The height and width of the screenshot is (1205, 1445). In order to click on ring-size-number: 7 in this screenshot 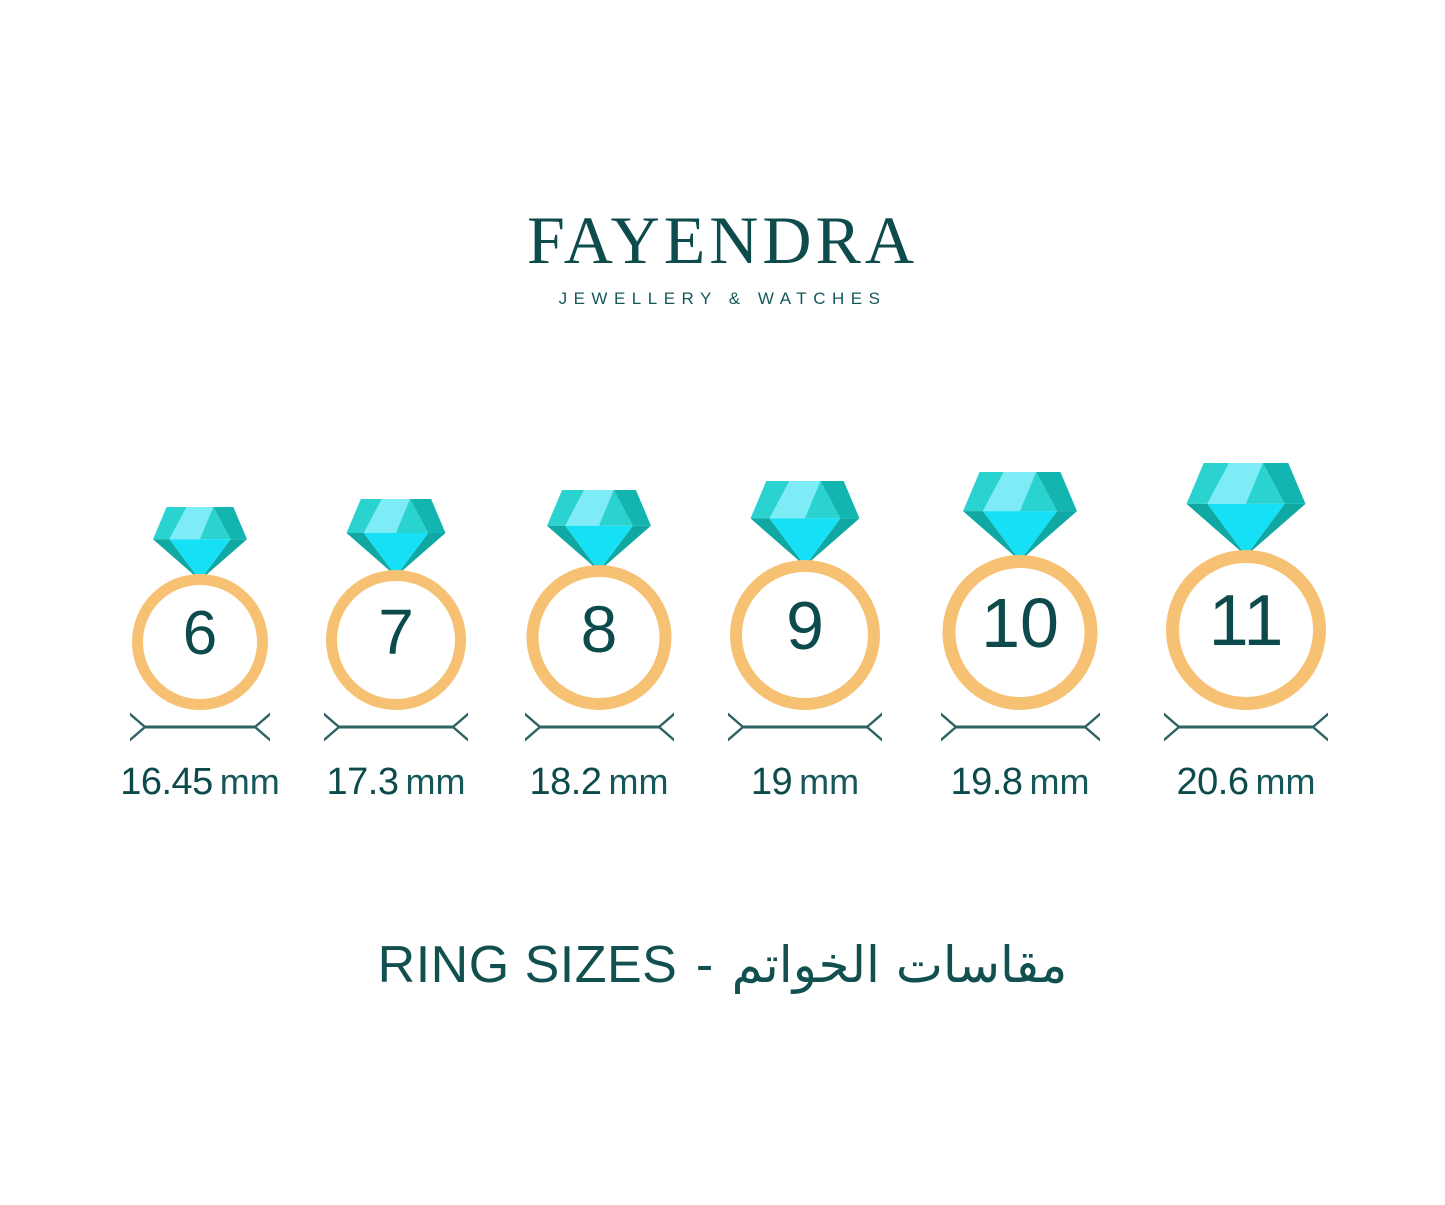, I will do `click(396, 631)`.